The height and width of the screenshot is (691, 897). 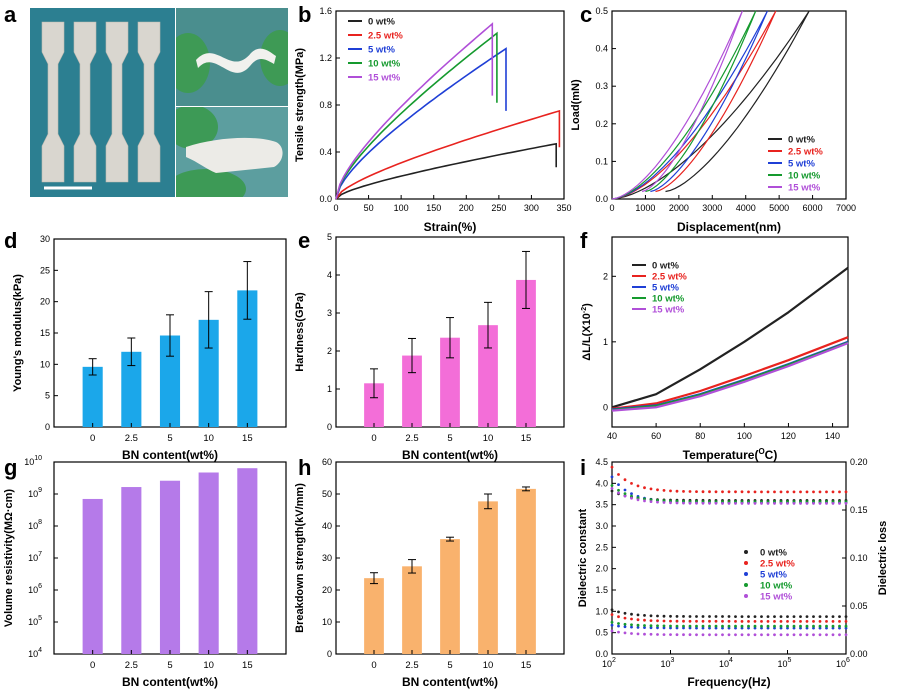 I want to click on d-xtick-label-1: 2.5, so click(x=131, y=438).